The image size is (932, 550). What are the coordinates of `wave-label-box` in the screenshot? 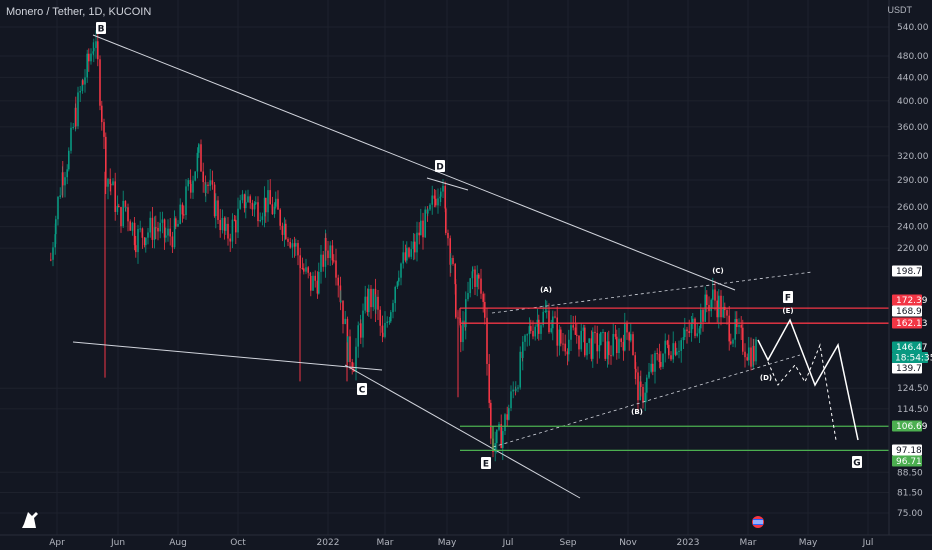 It's located at (857, 462).